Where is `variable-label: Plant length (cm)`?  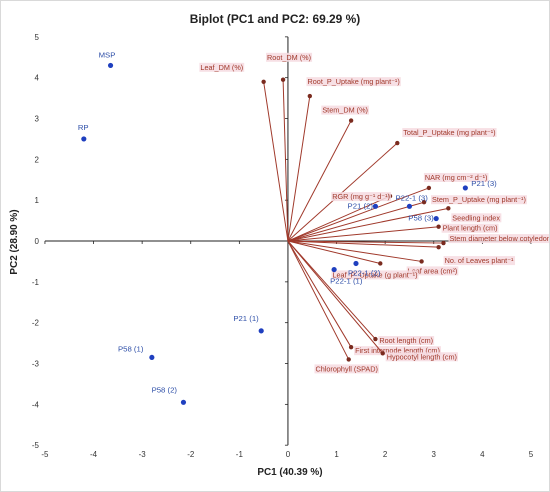
variable-label: Plant length (cm) is located at coordinates (470, 228).